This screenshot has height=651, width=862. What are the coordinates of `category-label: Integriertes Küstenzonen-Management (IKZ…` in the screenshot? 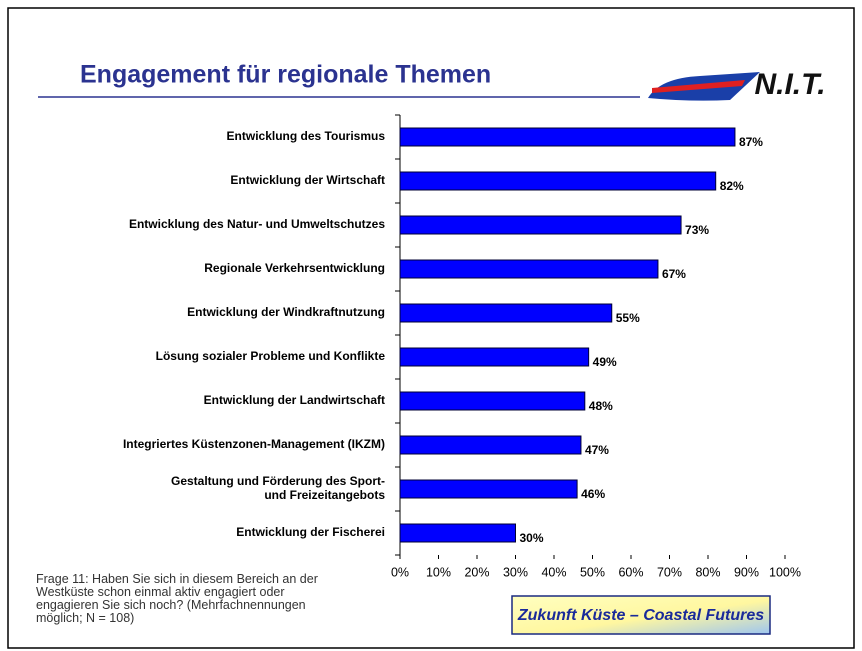 It's located at (254, 444).